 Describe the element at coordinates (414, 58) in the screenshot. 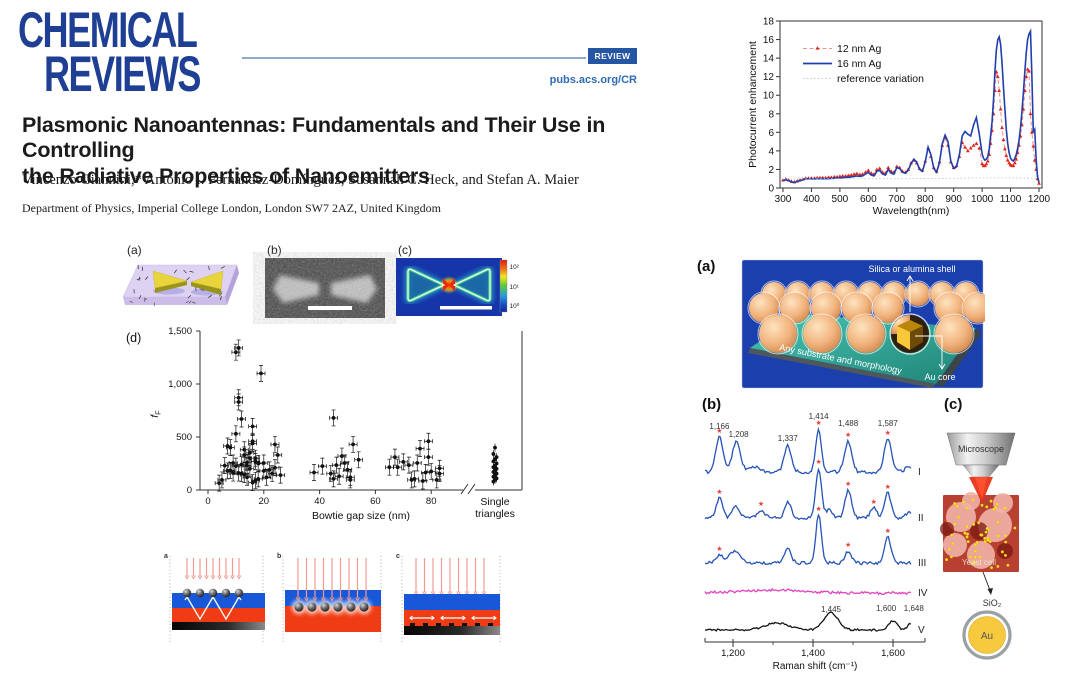

I see `header-rule` at that location.